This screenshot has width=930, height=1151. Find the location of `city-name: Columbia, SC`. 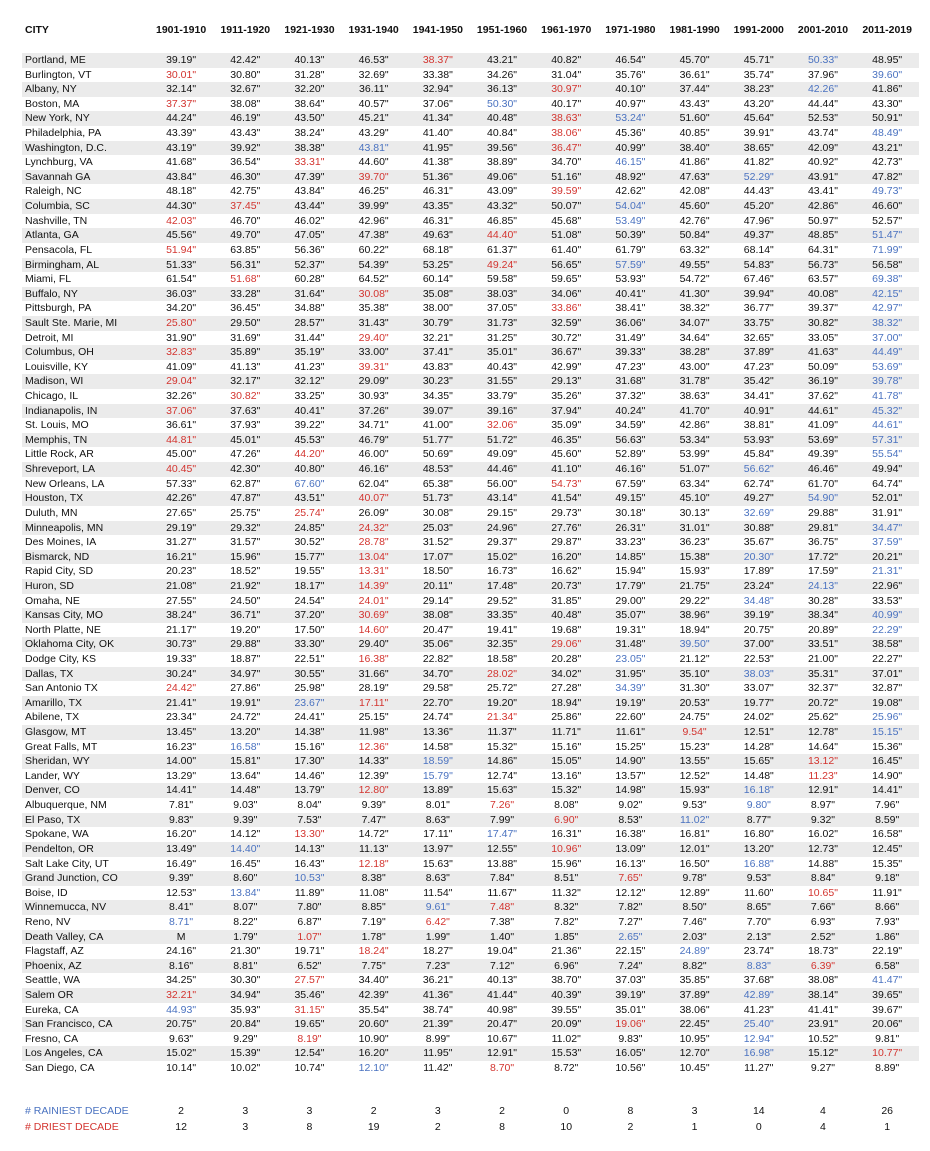

city-name: Columbia, SC is located at coordinates (57, 206).